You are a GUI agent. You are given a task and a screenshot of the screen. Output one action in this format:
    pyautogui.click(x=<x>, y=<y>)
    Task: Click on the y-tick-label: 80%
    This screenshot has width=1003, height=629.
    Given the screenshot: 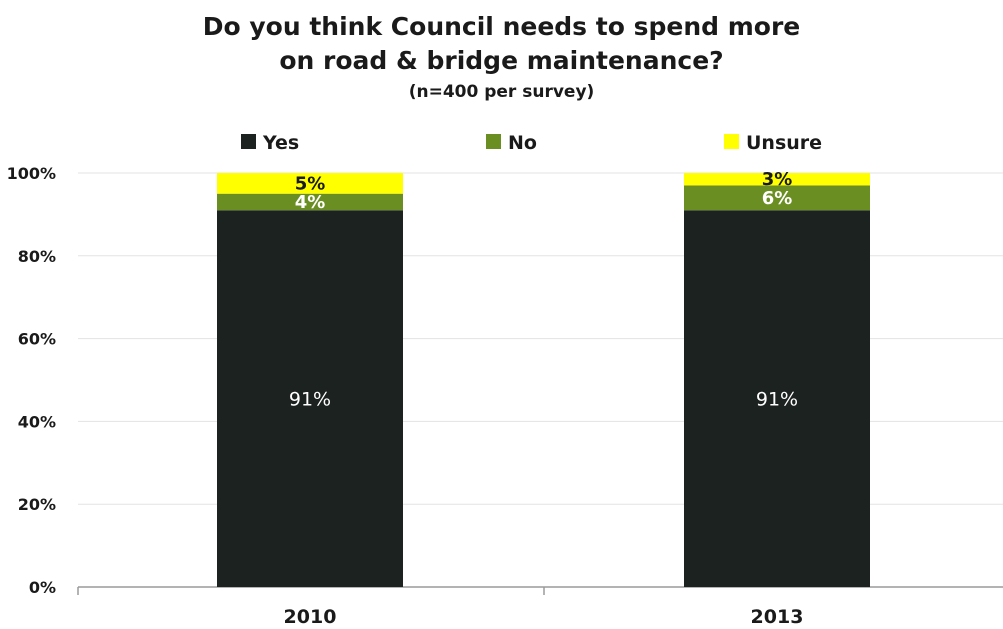 What is the action you would take?
    pyautogui.click(x=37, y=256)
    